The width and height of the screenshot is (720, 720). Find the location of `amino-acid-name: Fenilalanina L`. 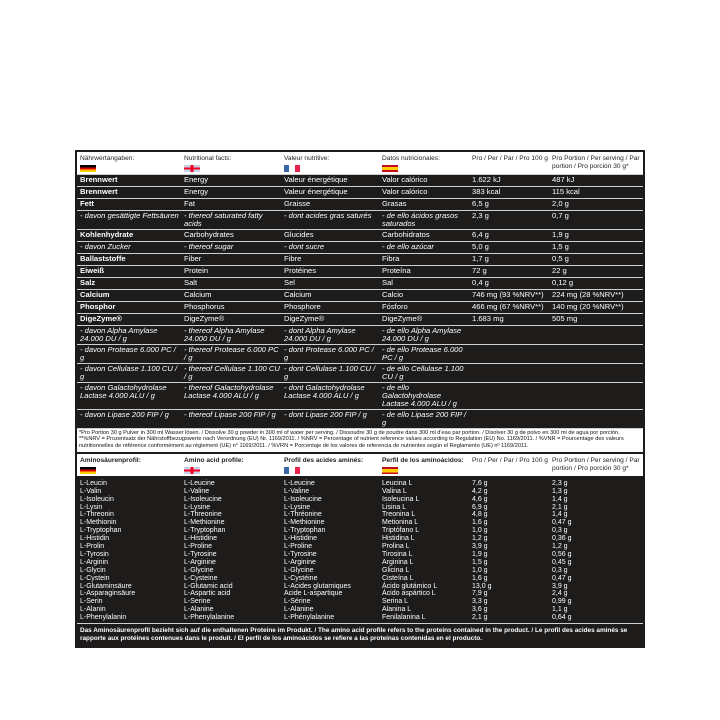

amino-acid-name: Fenilalanina L is located at coordinates (404, 618).